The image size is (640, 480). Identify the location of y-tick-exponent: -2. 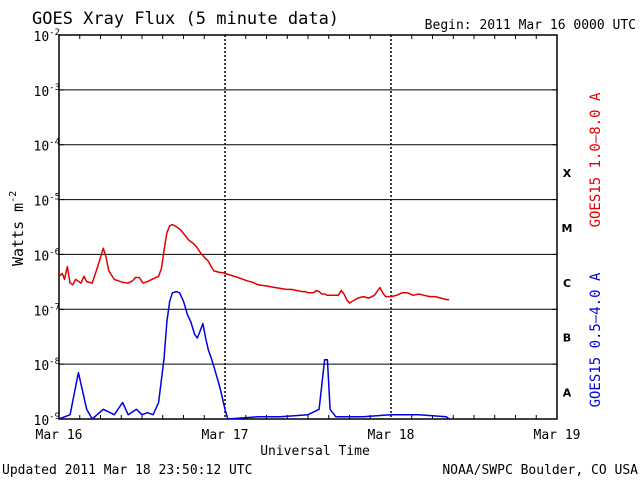
(54, 33).